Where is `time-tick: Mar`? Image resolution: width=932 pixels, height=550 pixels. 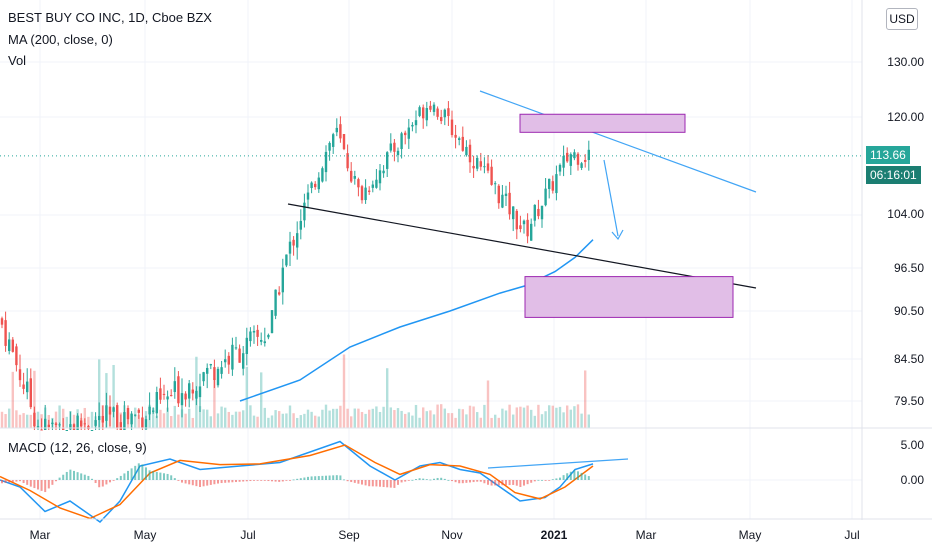 time-tick: Mar is located at coordinates (40, 535).